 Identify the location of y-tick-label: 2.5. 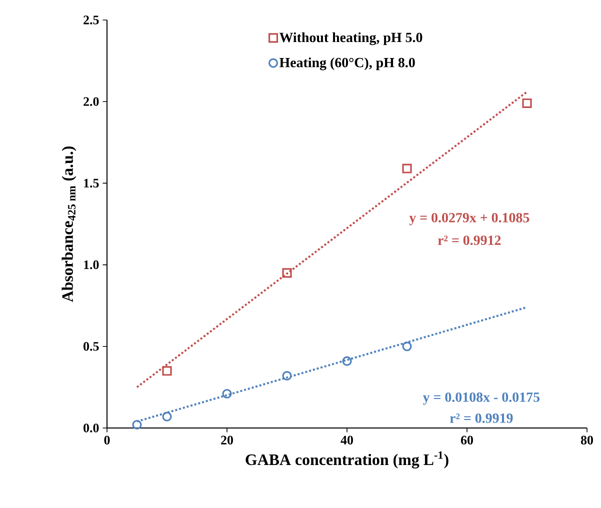
(91, 20).